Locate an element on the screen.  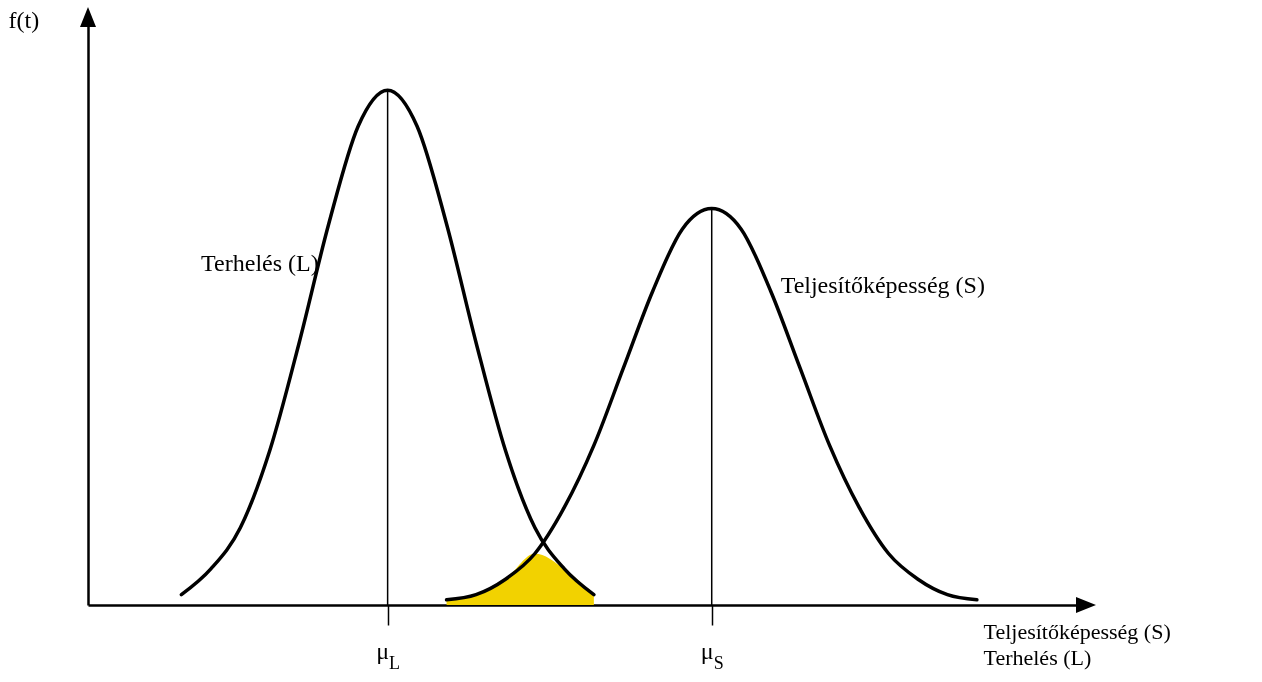
x-tick-label: μ$_{L}$ is located at coordinates (388, 655).